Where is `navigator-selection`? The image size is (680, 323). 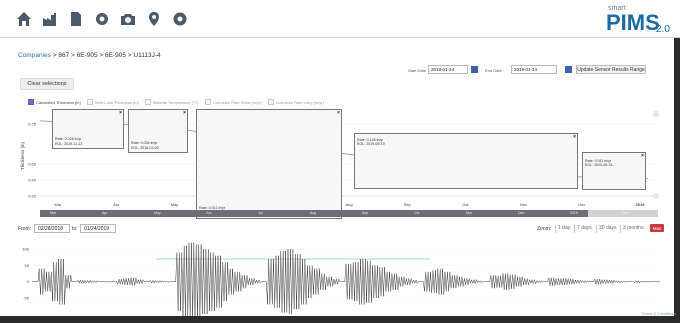
navigator-selection is located at coordinates (314, 213).